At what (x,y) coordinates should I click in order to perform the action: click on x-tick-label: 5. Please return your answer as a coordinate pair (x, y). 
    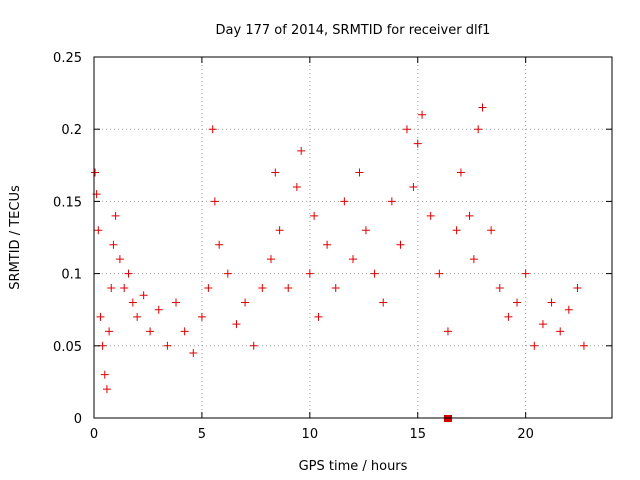
    Looking at the image, I should click on (202, 434).